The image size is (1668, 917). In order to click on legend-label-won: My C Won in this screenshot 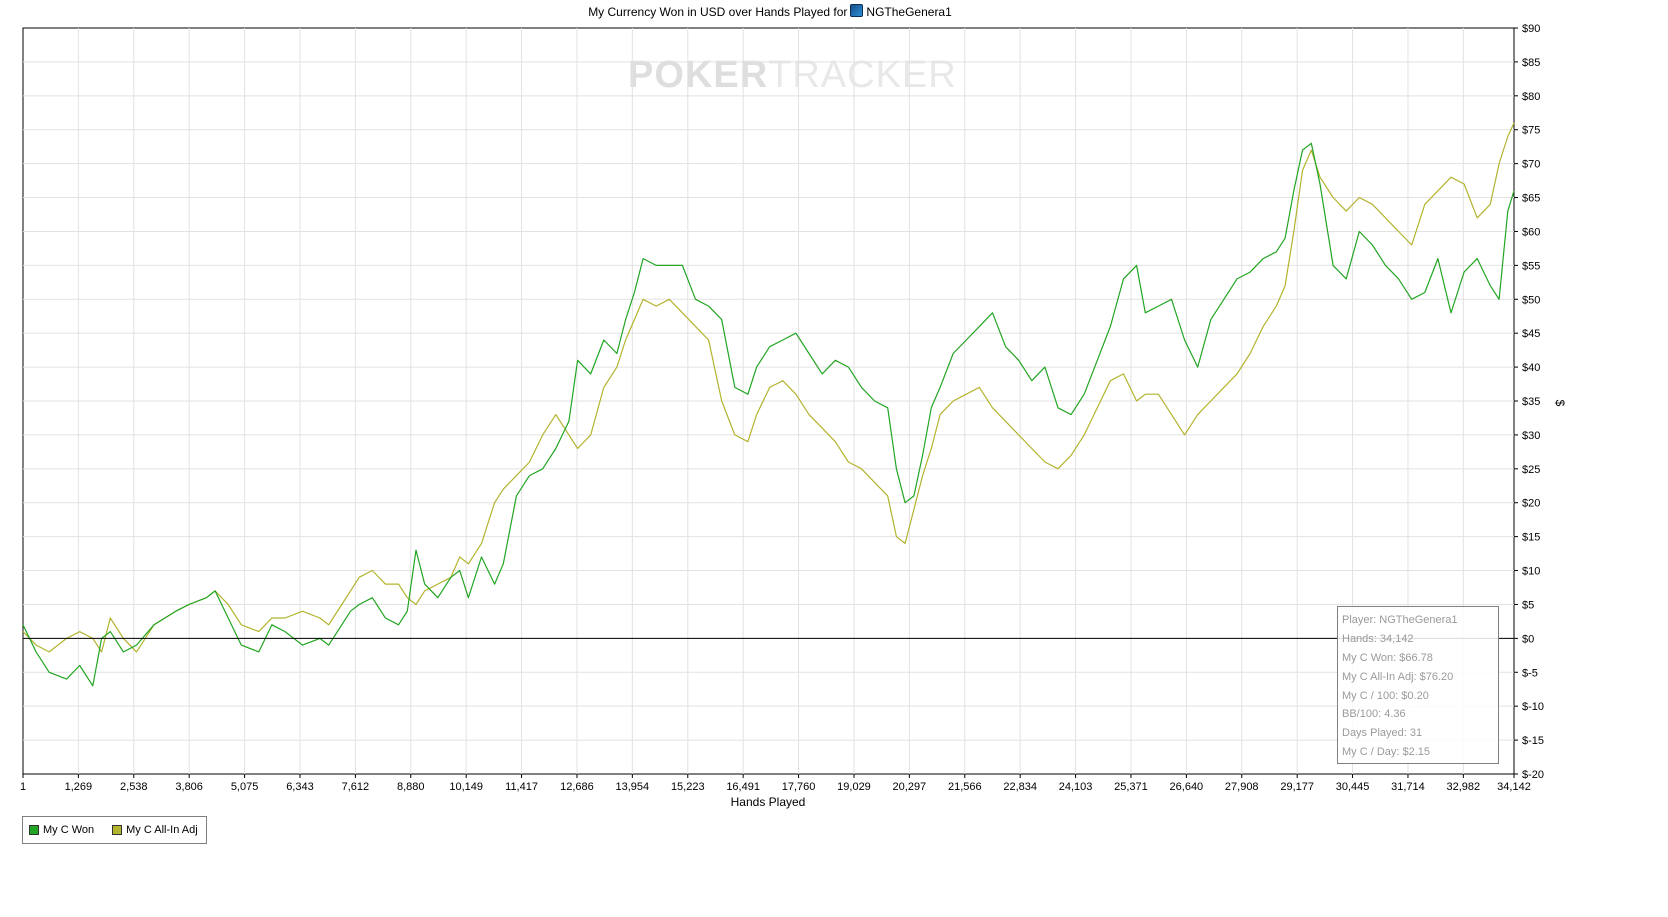, I will do `click(69, 830)`.